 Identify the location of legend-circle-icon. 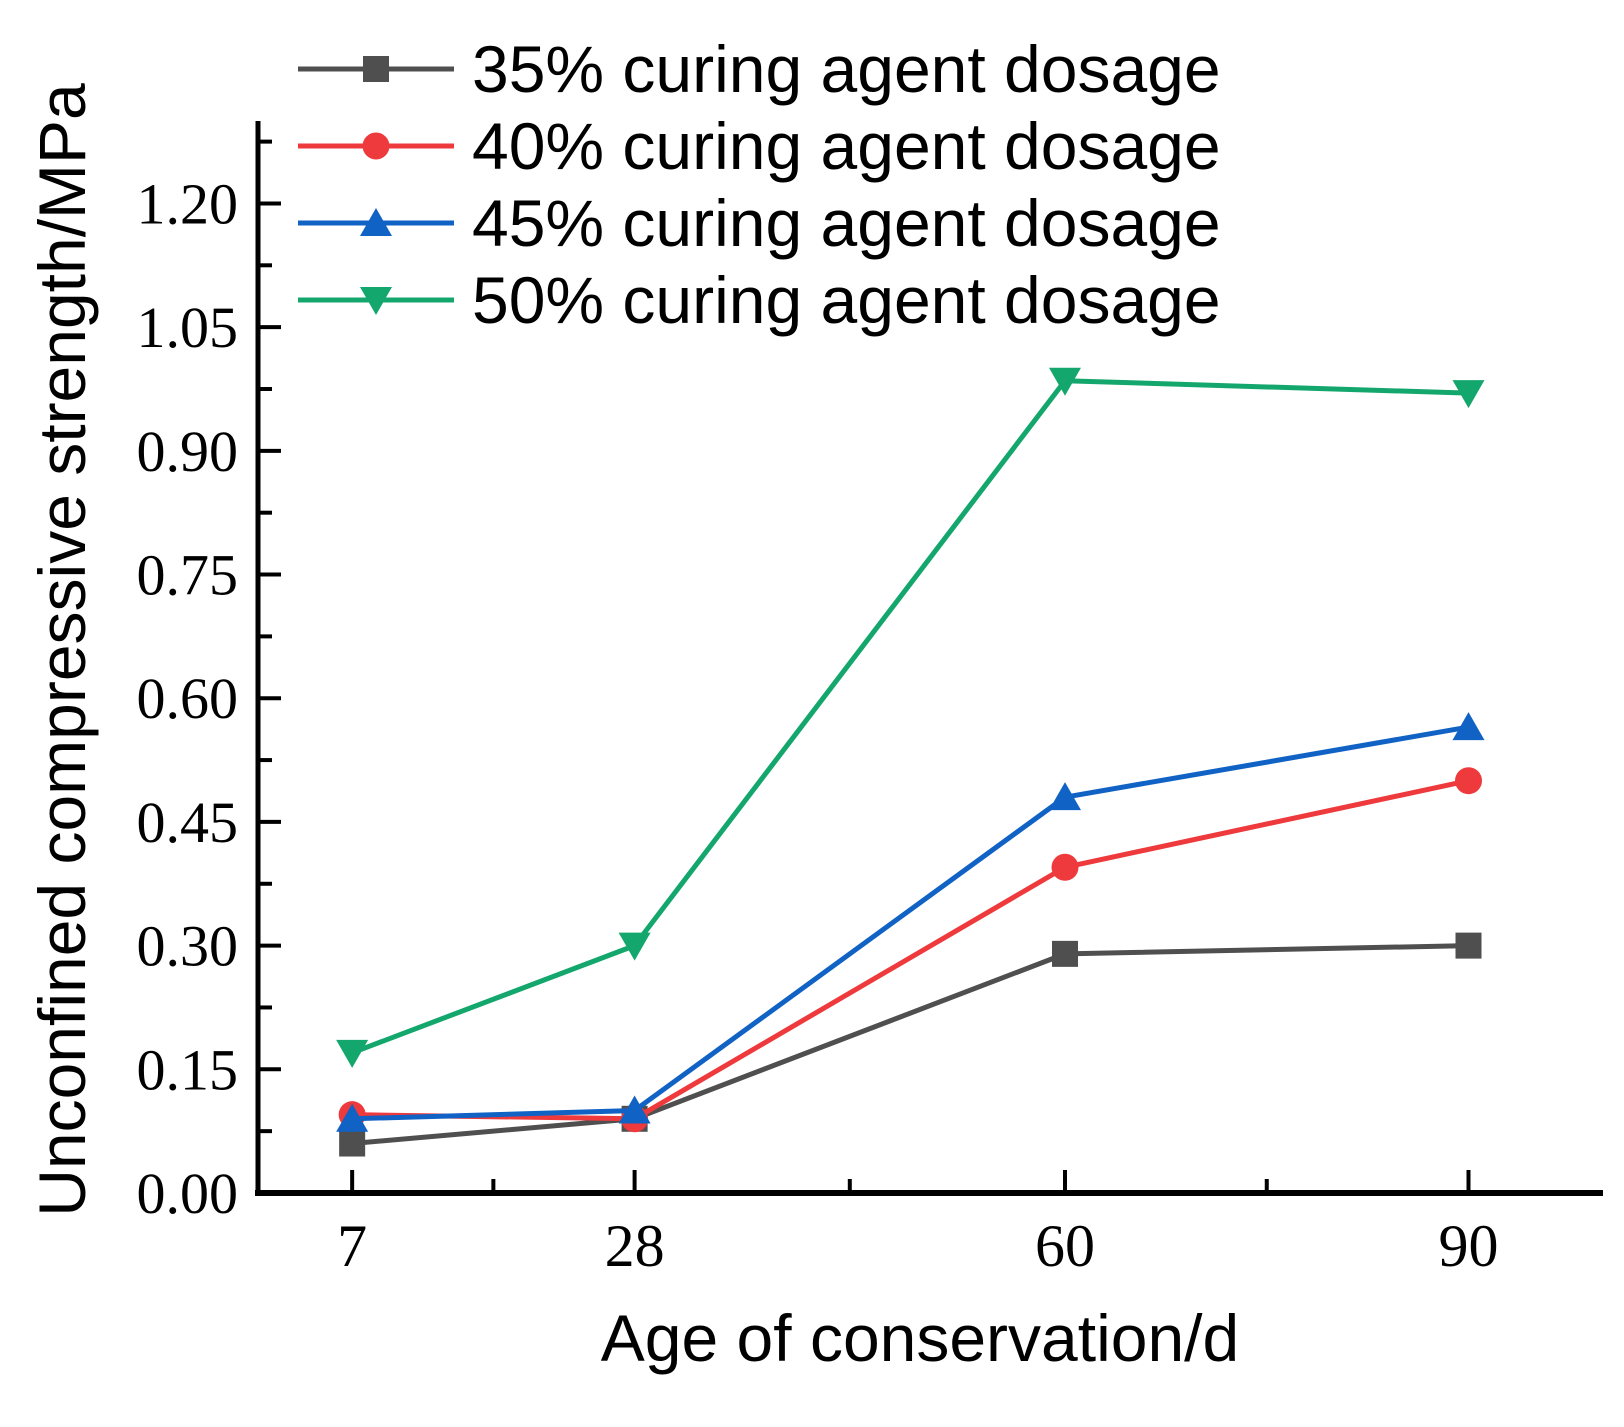
(376, 145).